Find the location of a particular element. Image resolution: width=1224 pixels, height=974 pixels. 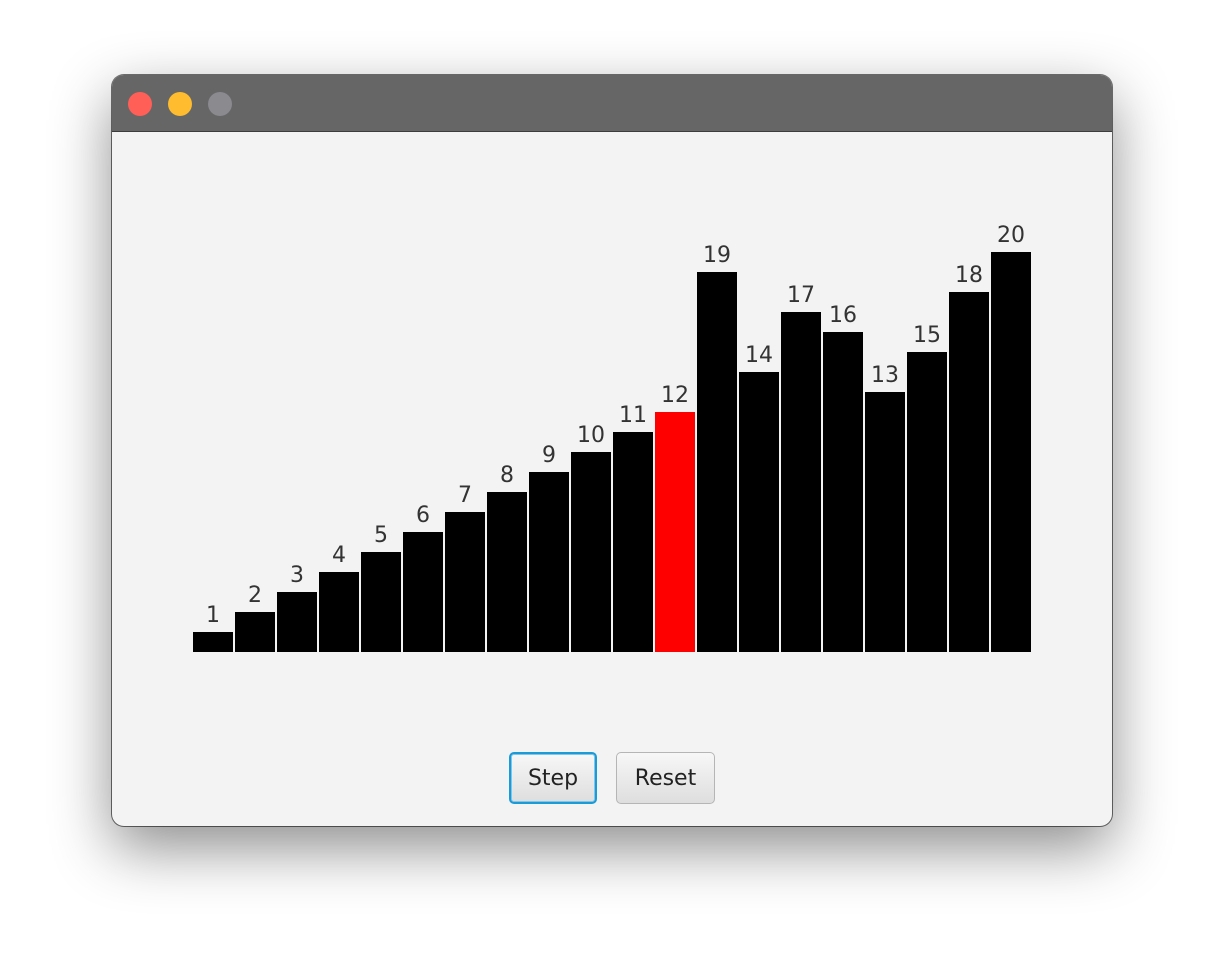

bar-value-label: 7 is located at coordinates (465, 495).